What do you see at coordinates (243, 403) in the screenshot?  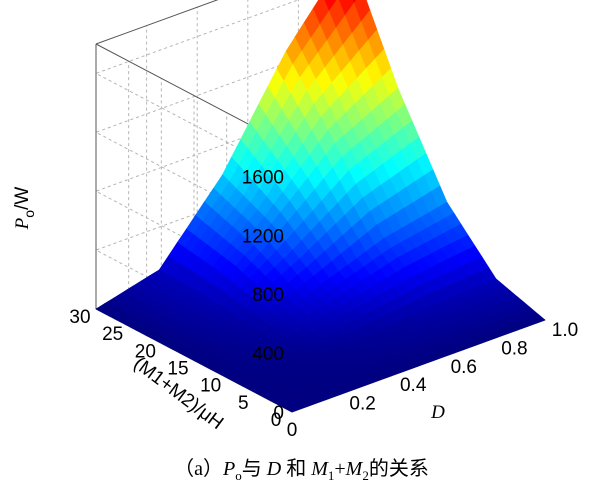 I see `y-tick-label: 5` at bounding box center [243, 403].